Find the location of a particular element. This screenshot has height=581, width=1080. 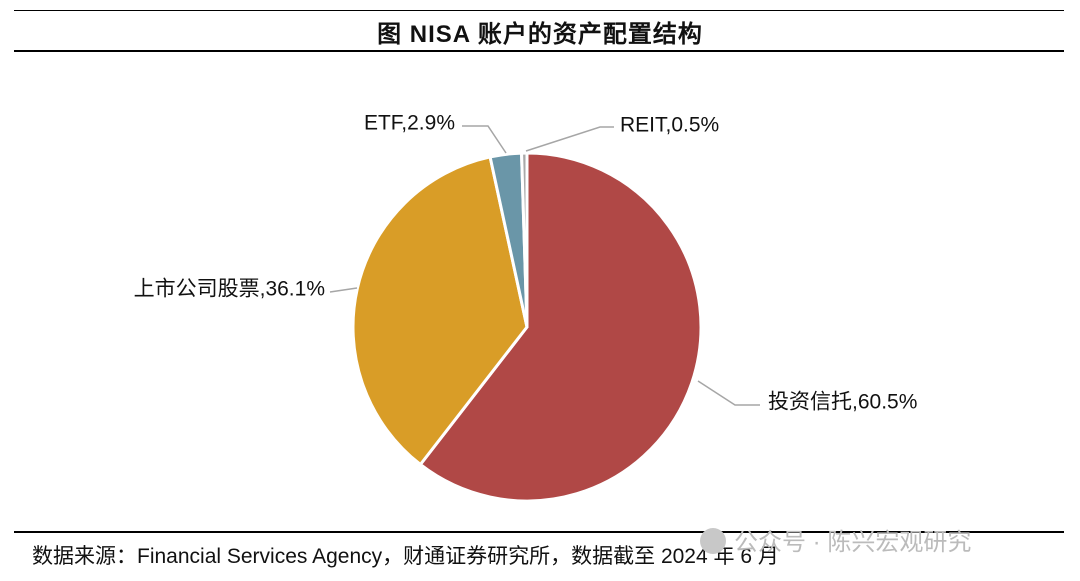

data-label-2: 上市公司股票,36.1% is located at coordinates (229, 289).